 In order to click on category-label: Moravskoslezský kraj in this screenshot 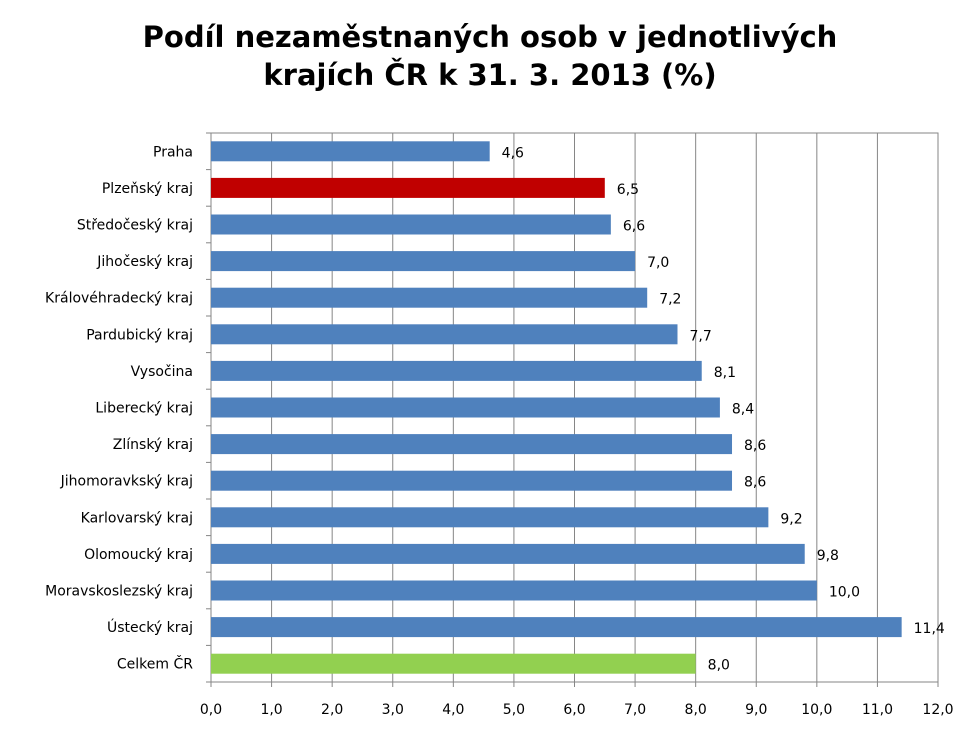, I will do `click(119, 592)`.